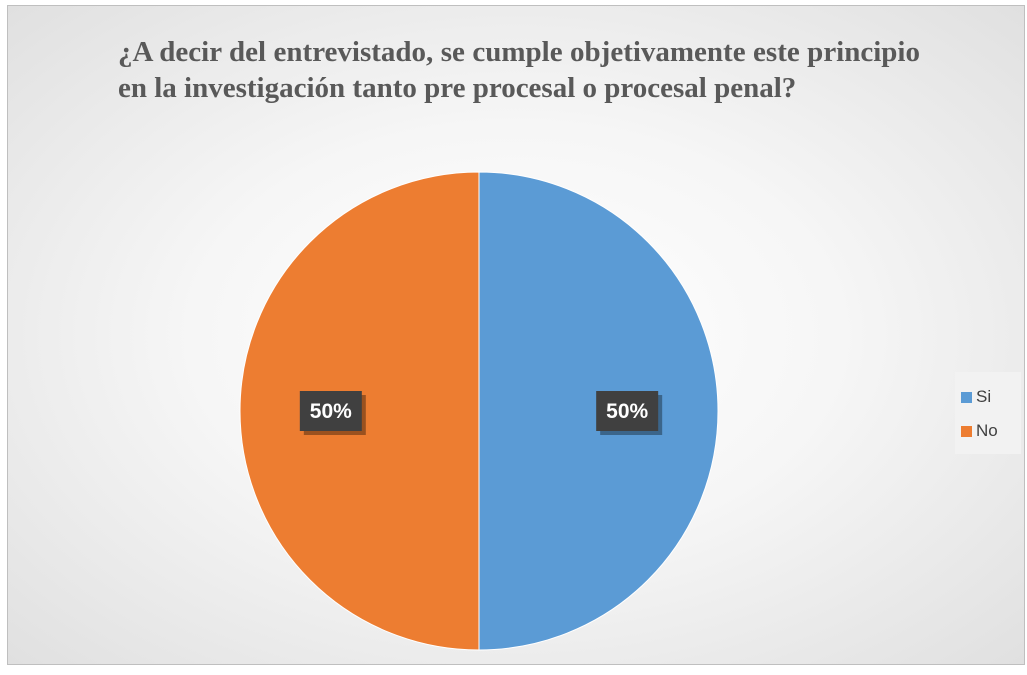 The width and height of the screenshot is (1027, 675). Describe the element at coordinates (966, 431) in the screenshot. I see `legend-swatch-no` at that location.